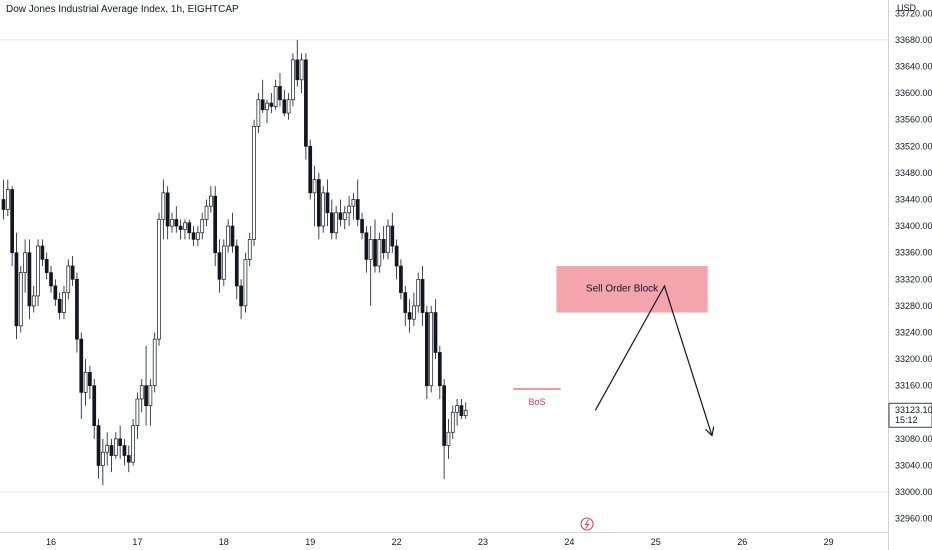 This screenshot has width=932, height=550. What do you see at coordinates (910, 415) in the screenshot?
I see `last-price-label-box` at bounding box center [910, 415].